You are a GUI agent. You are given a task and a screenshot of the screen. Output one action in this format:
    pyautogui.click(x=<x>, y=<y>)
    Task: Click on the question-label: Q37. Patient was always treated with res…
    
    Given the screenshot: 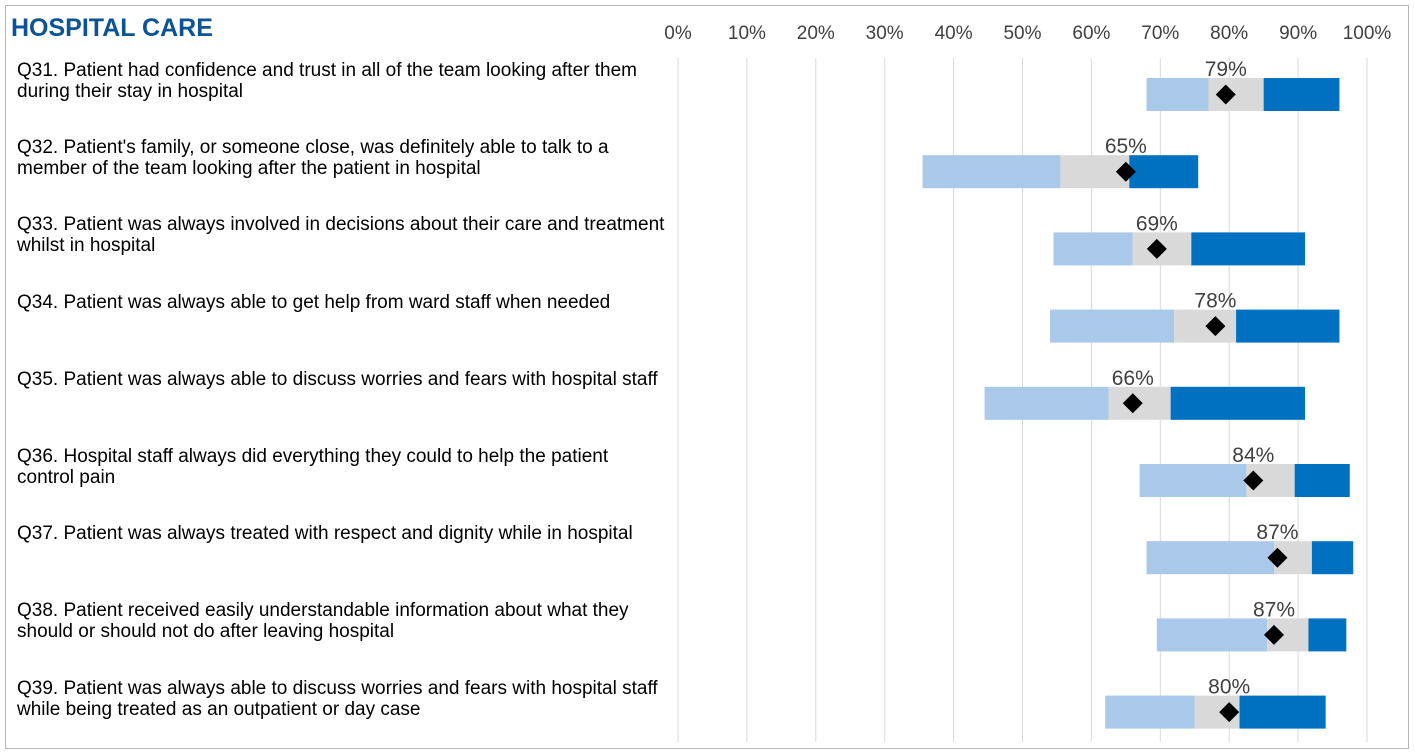 What is the action you would take?
    pyautogui.click(x=325, y=534)
    